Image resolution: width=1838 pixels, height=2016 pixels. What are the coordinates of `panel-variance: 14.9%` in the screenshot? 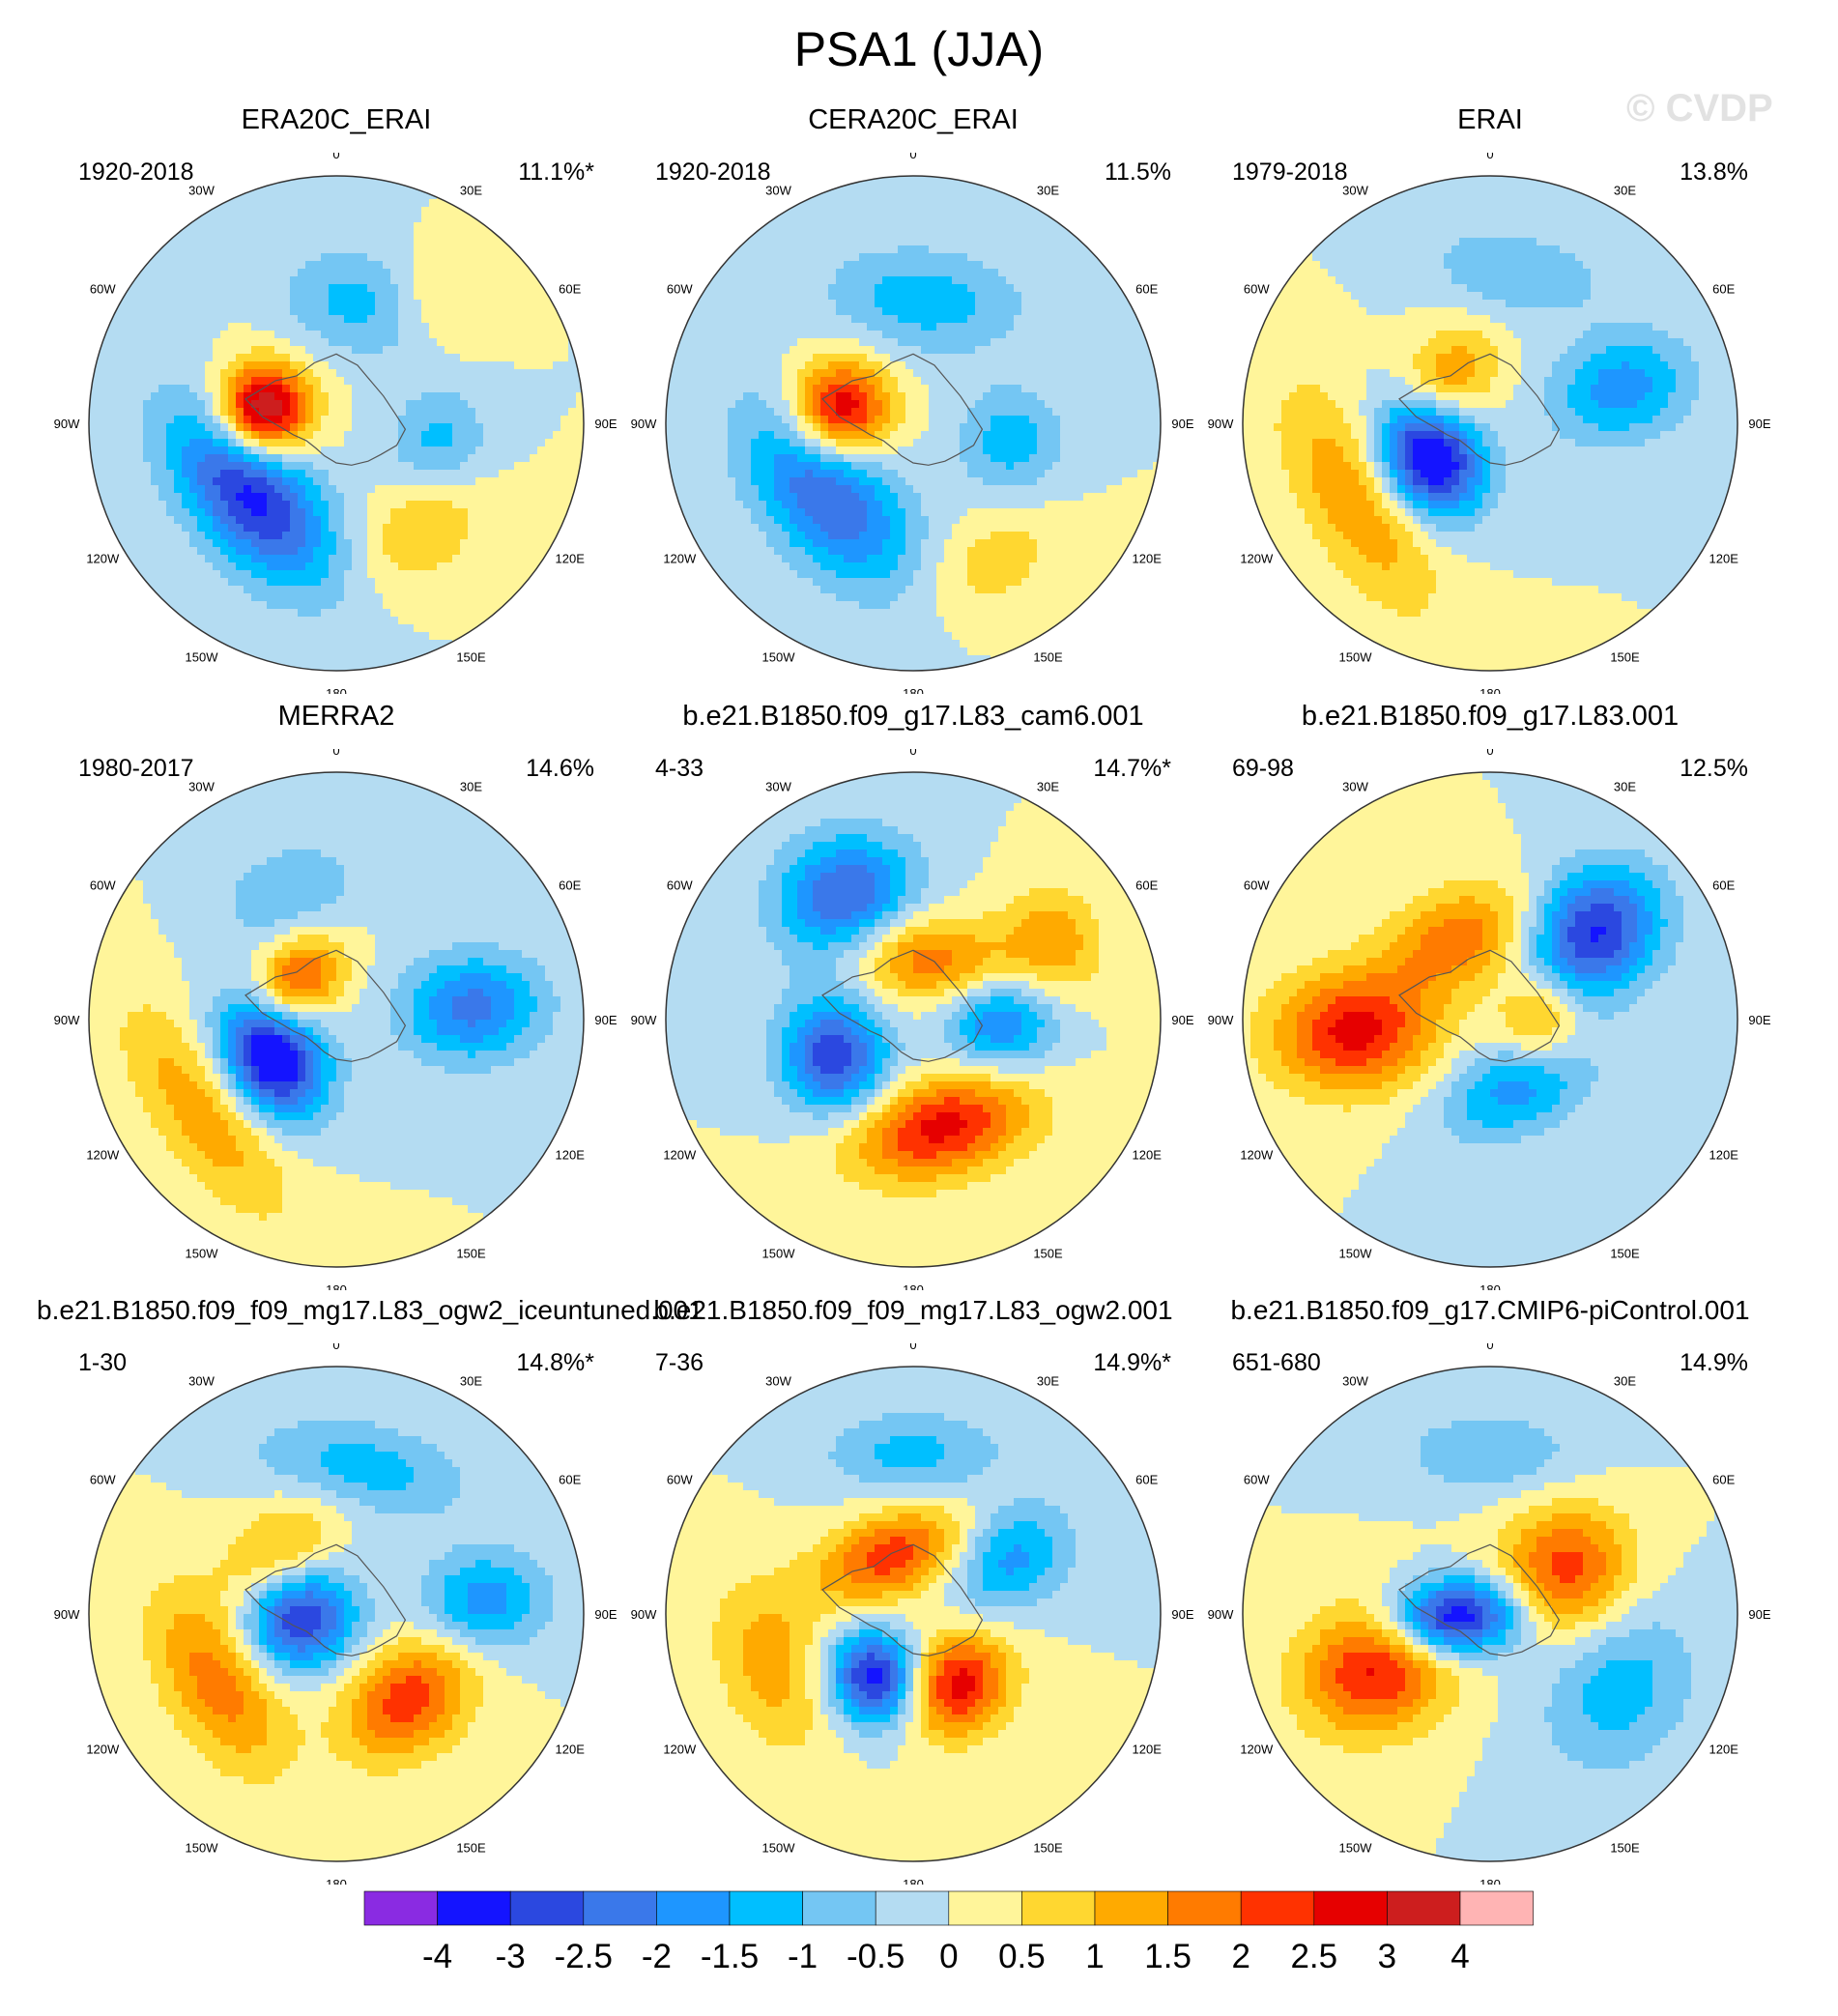 It's located at (1714, 1363).